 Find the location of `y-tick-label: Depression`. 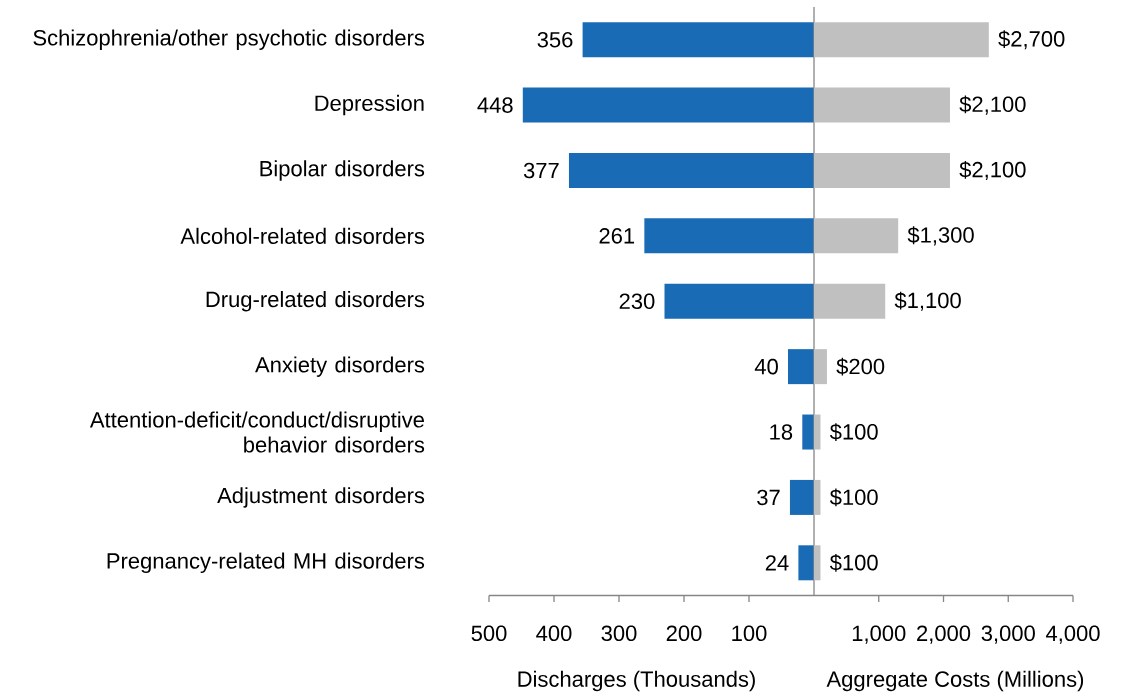

y-tick-label: Depression is located at coordinates (369, 105).